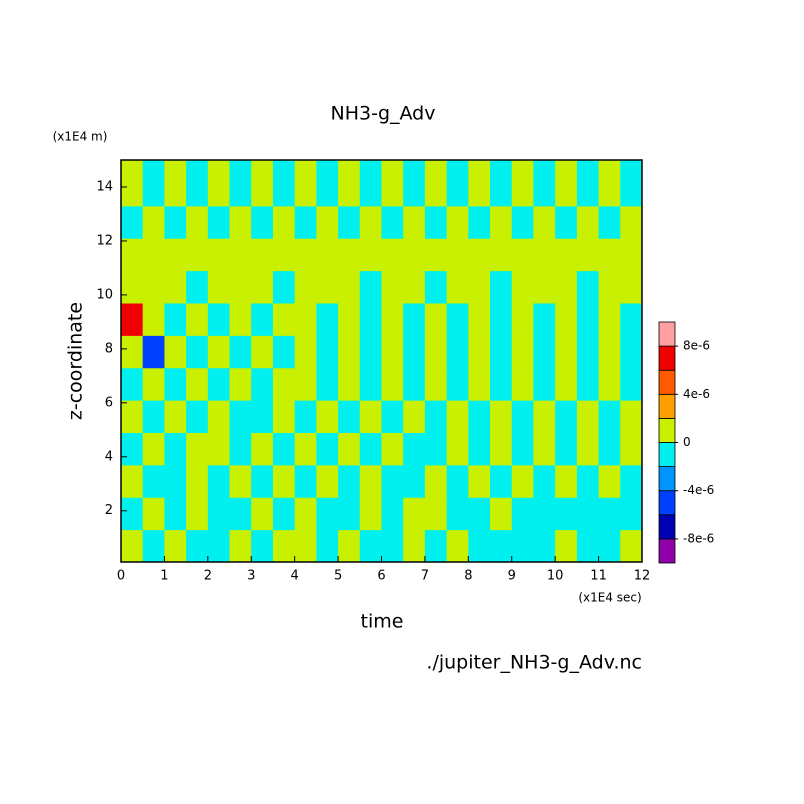  What do you see at coordinates (698, 538) in the screenshot?
I see `colorbar-tick-label: -8e-6` at bounding box center [698, 538].